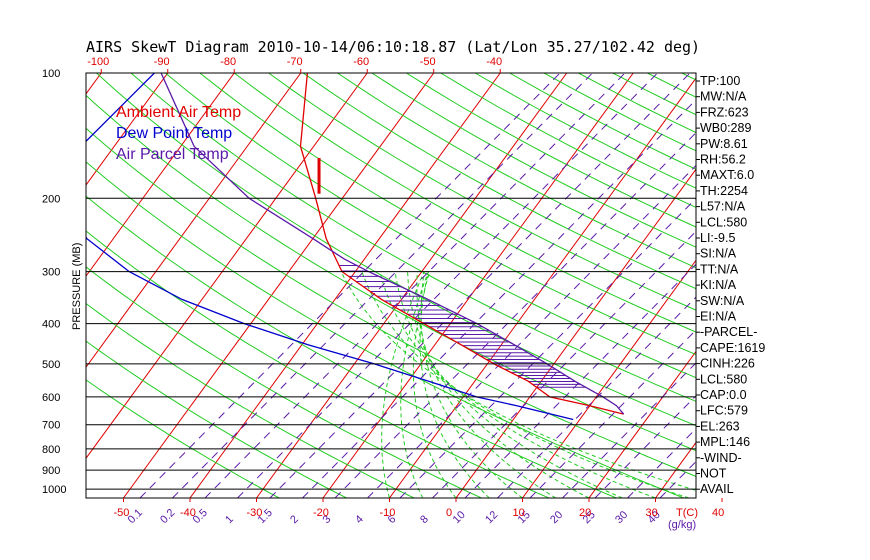 This screenshot has height=560, width=870. What do you see at coordinates (519, 513) in the screenshot?
I see `bottom-temp-tick-label: 10` at bounding box center [519, 513].